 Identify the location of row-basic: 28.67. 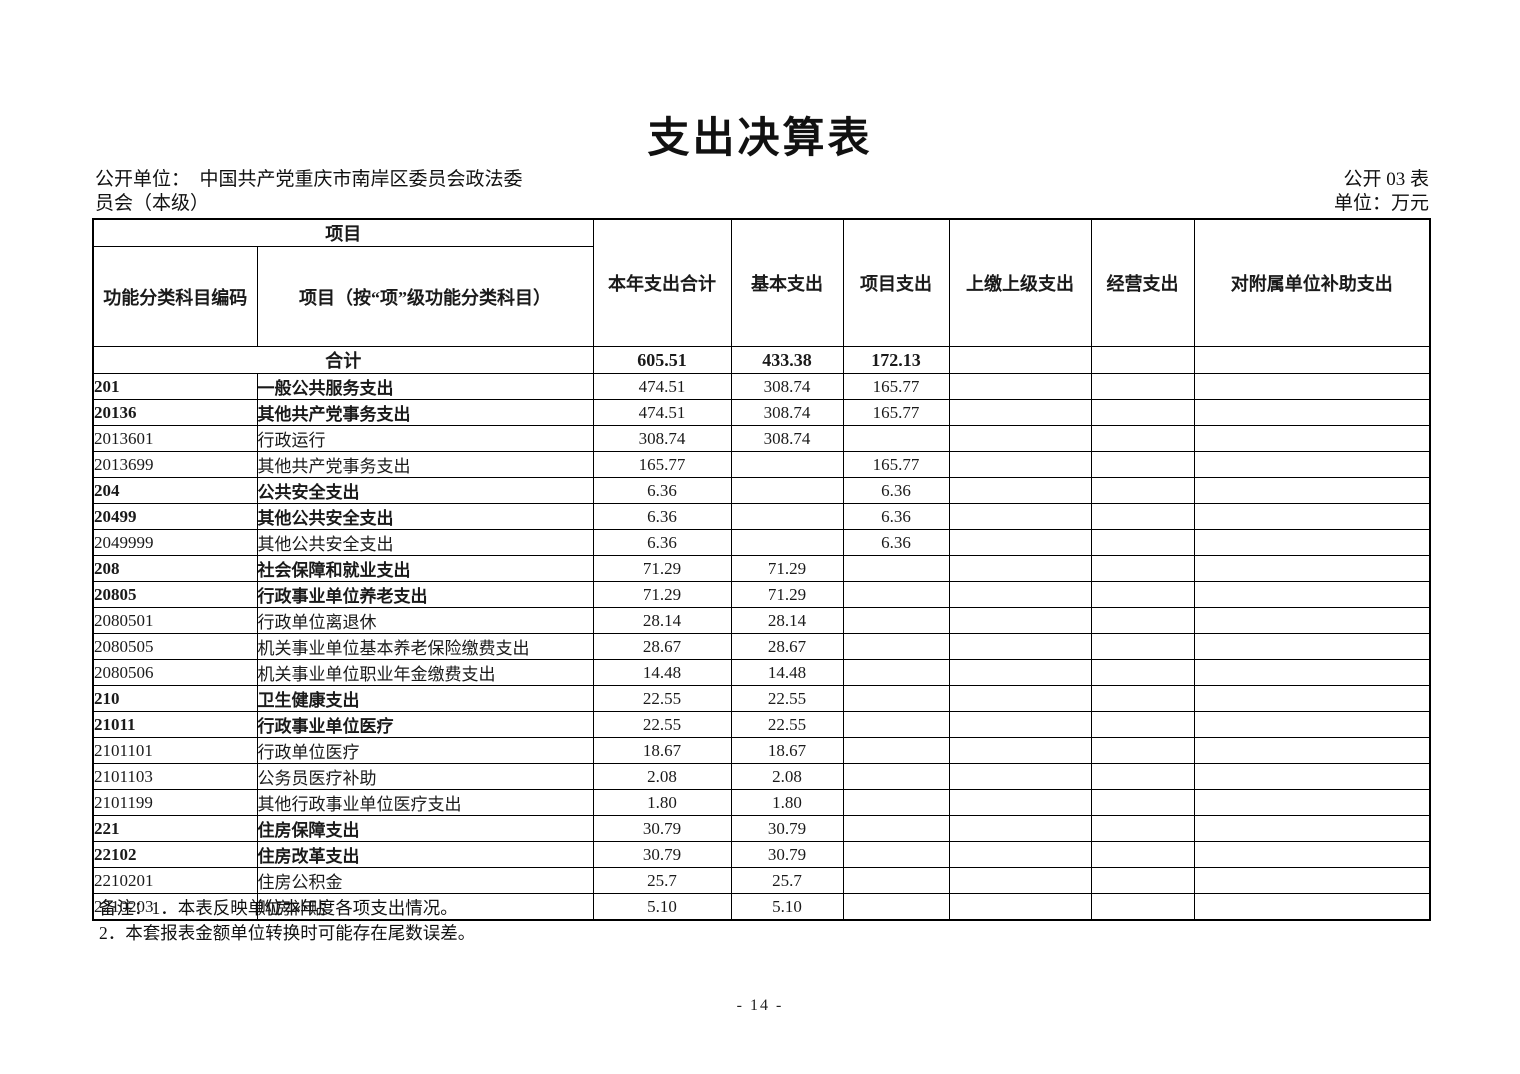
(787, 646).